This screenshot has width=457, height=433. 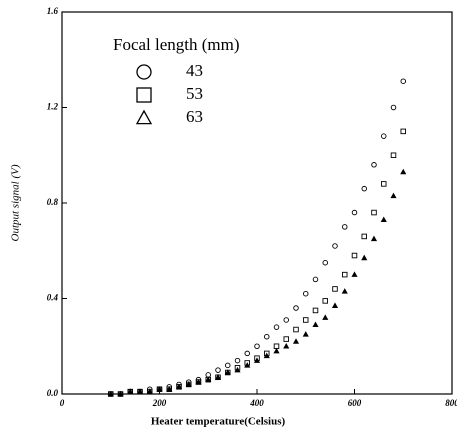 What do you see at coordinates (62, 403) in the screenshot?
I see `x-tick-label: 0` at bounding box center [62, 403].